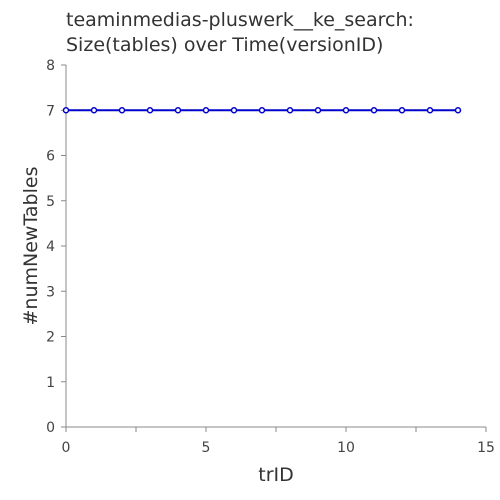 The image size is (500, 500). I want to click on y-tick-label: 1, so click(50, 383).